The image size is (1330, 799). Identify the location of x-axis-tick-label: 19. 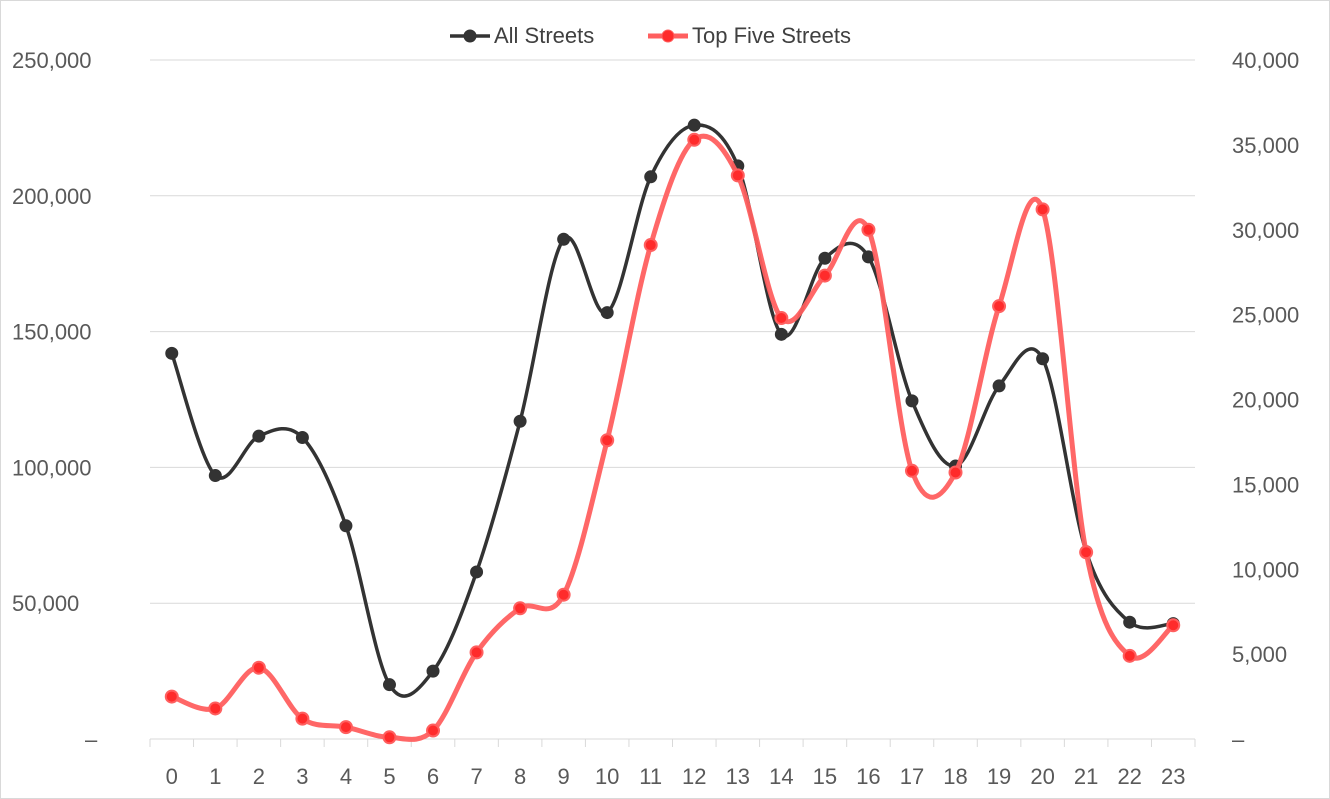
(999, 776).